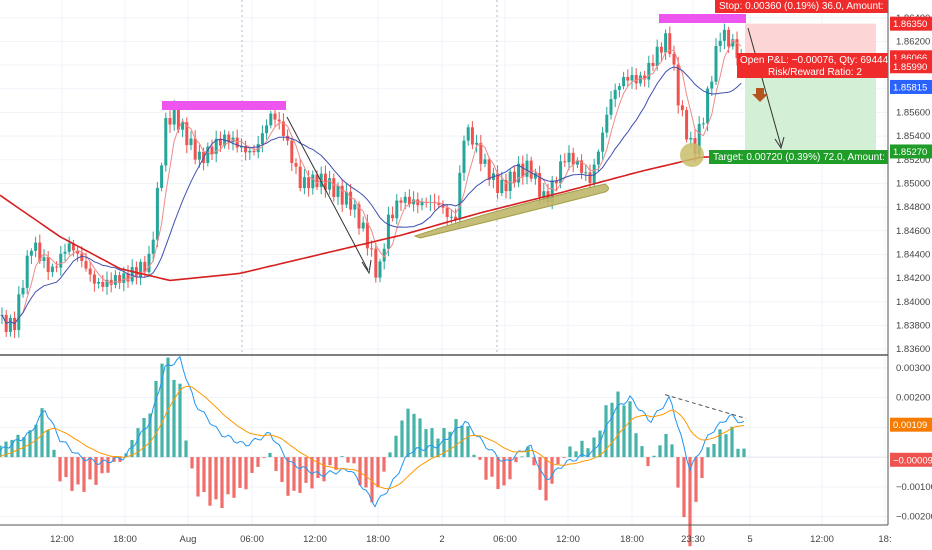  What do you see at coordinates (814, 60) in the screenshot?
I see `open-pnl-label: Open P&L: −0.00076, Qty: 69444` at bounding box center [814, 60].